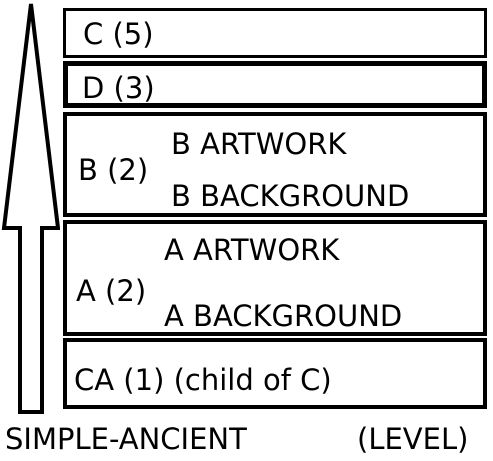  What do you see at coordinates (259, 144) in the screenshot?
I see `layer-b-artwork-label: B ARTWORK` at bounding box center [259, 144].